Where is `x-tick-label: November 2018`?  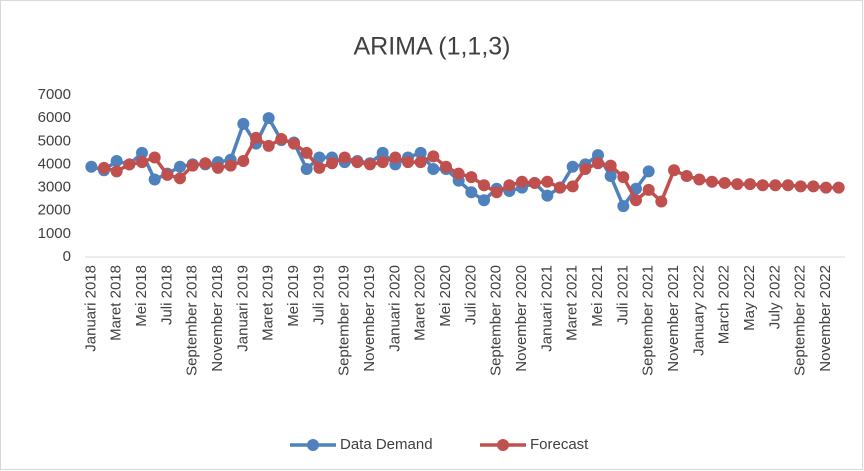
x-tick-label: November 2018 is located at coordinates (217, 318).